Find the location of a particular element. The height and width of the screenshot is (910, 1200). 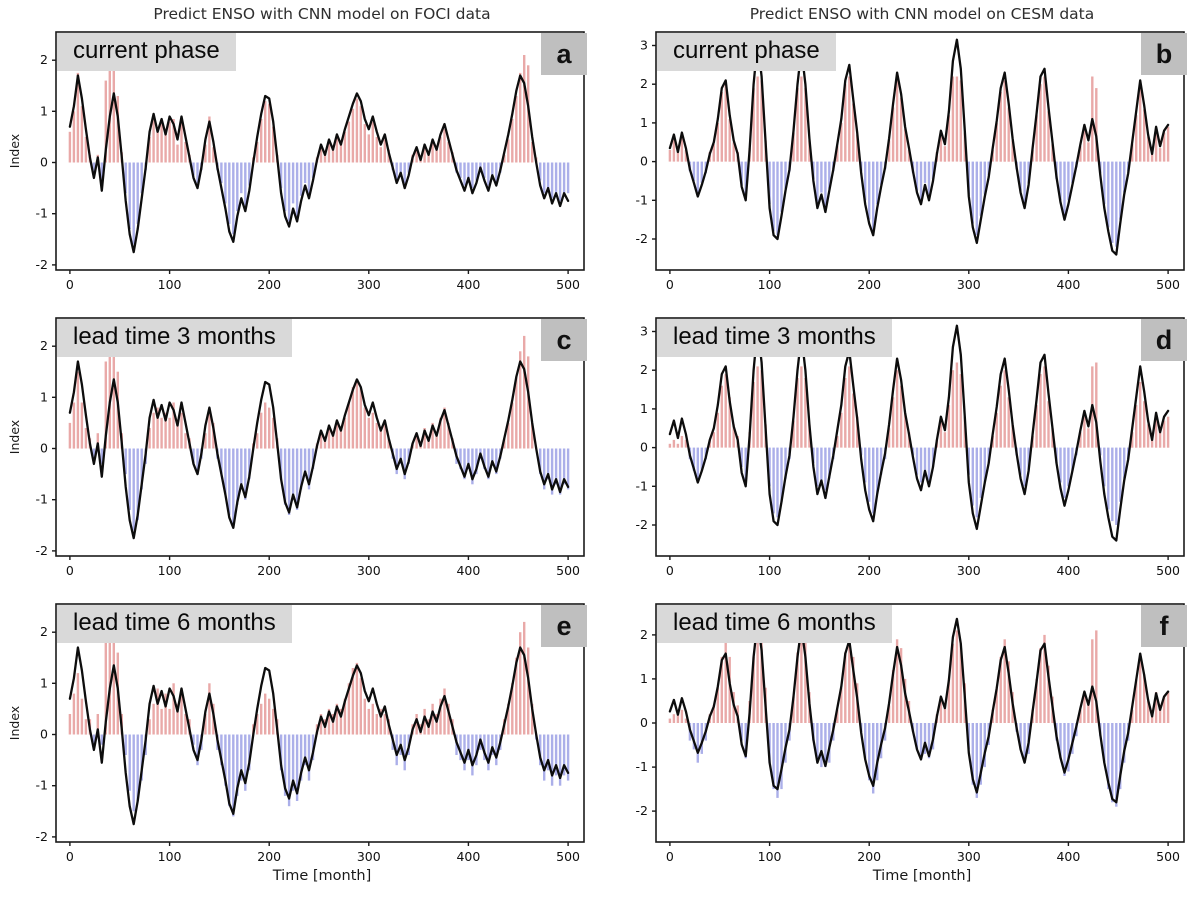

panel-letter: f is located at coordinates (1164, 626).